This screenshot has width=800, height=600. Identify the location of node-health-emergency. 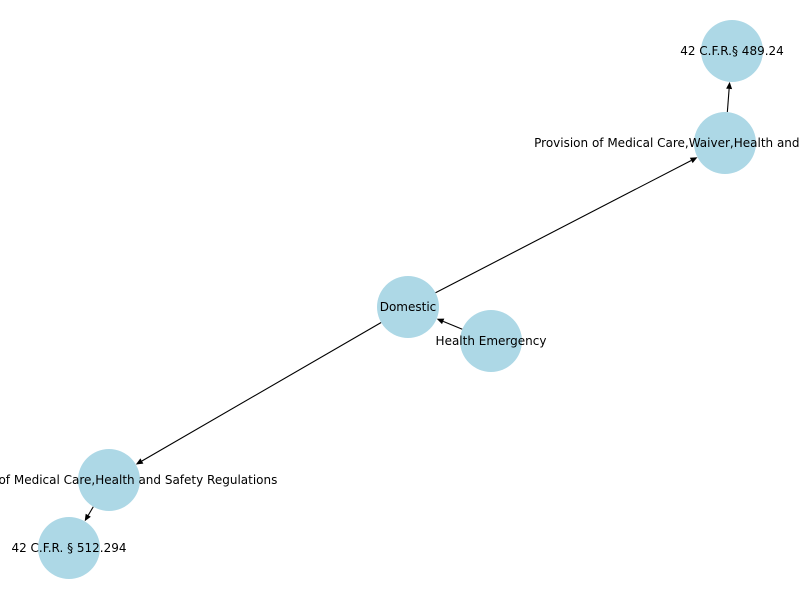
(491, 341).